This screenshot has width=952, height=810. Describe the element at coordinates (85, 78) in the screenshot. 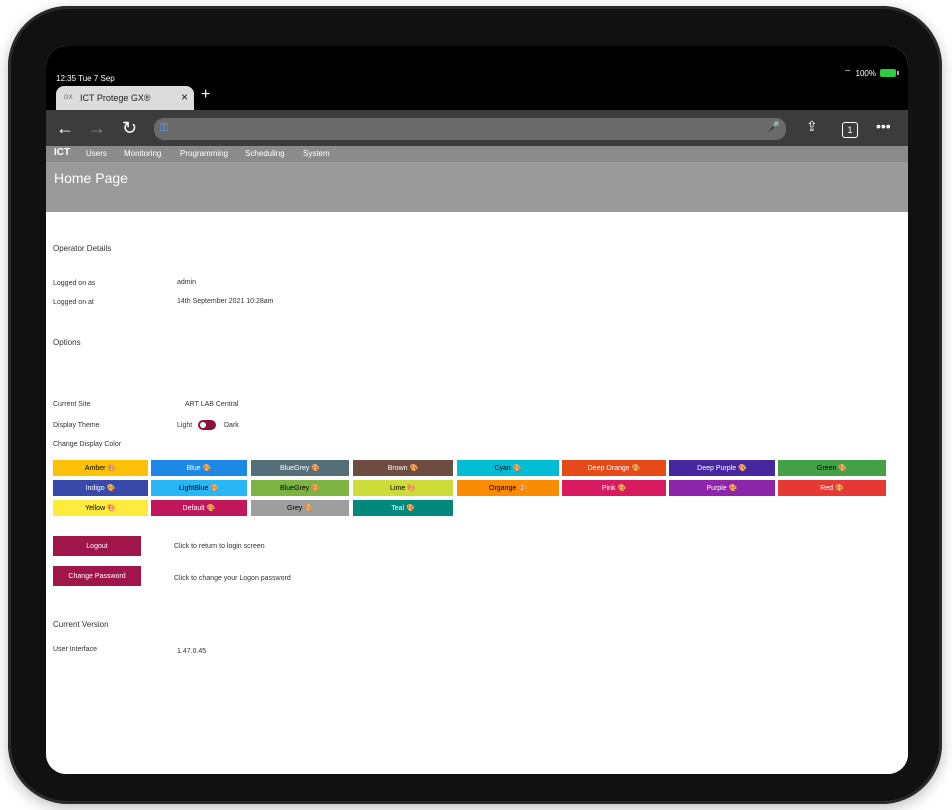

I see `status-time: 12:35 Tue 7 Sep` at that location.